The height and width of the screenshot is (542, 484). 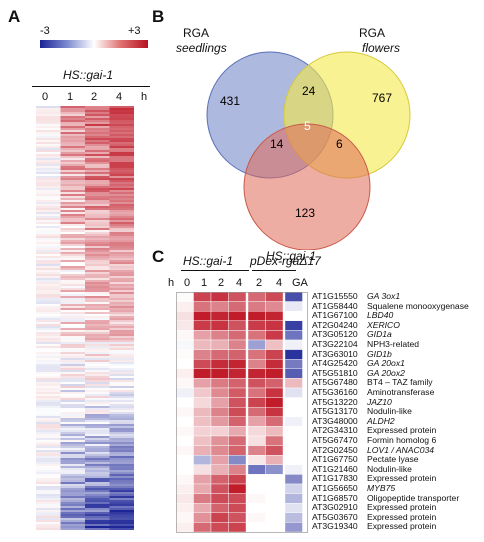 I want to click on gene-description: LOV1 / ANAC034, so click(x=401, y=449).